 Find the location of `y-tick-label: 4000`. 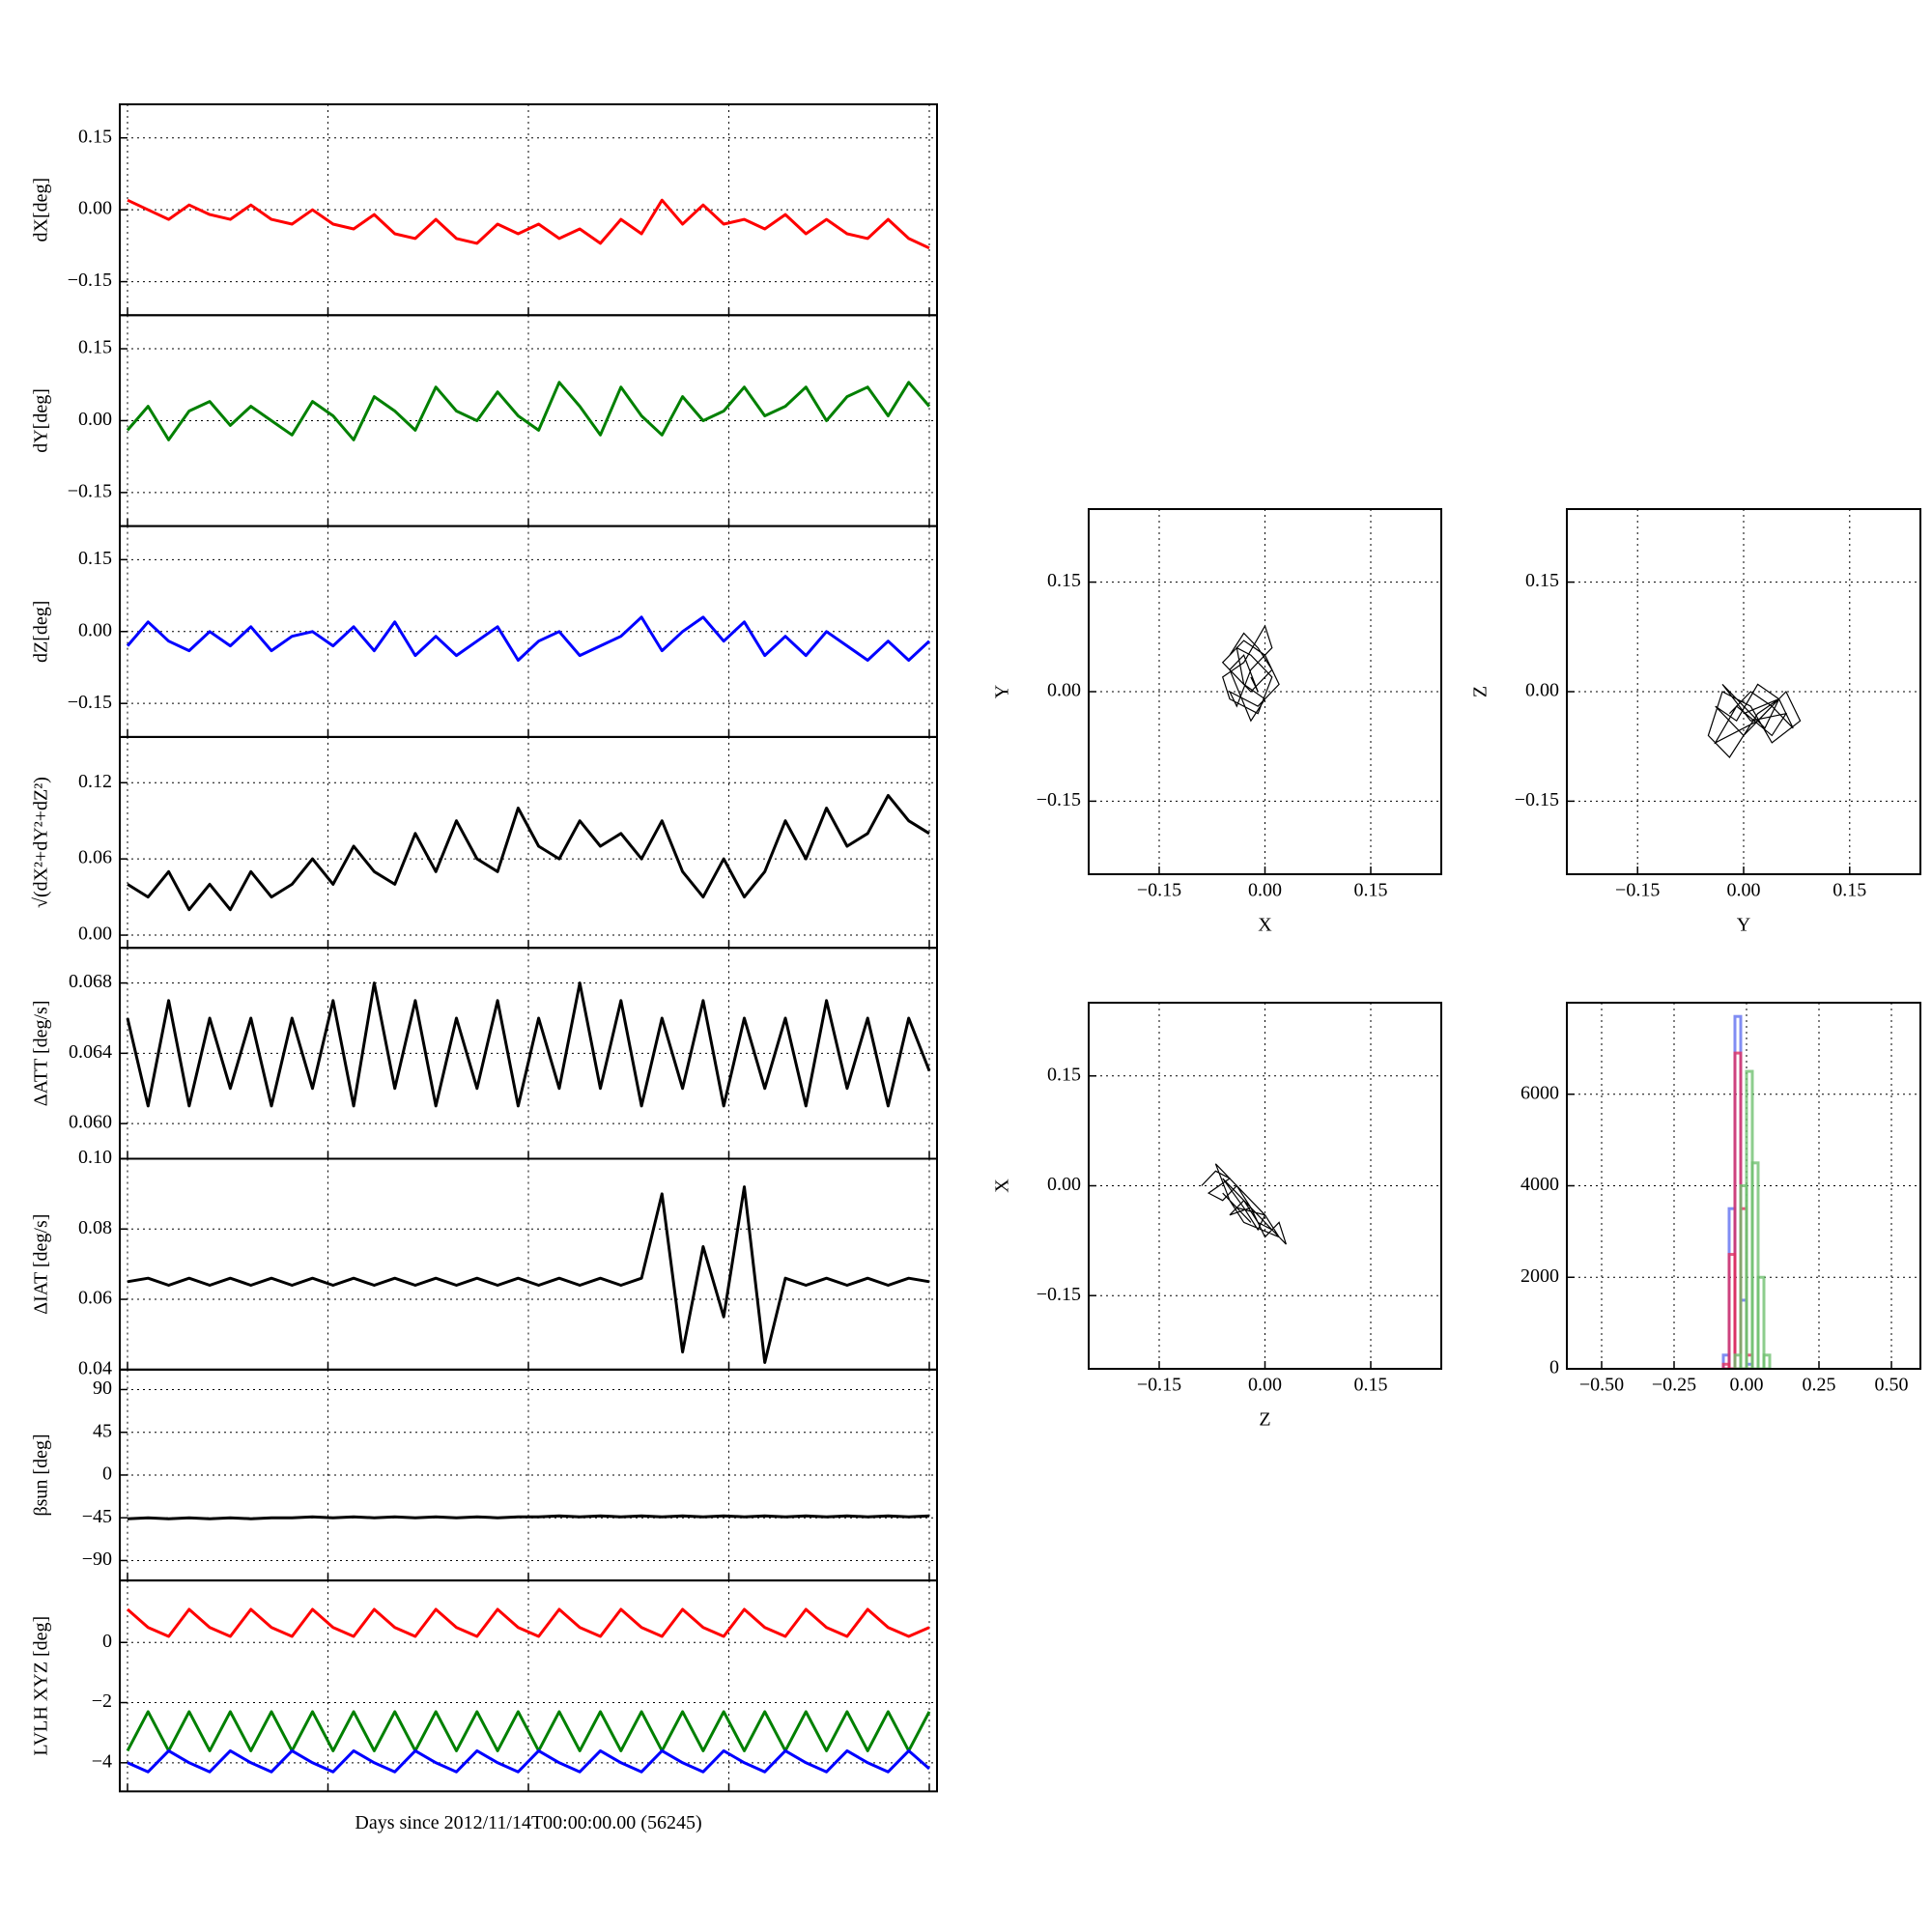

y-tick-label: 4000 is located at coordinates (1539, 1184).